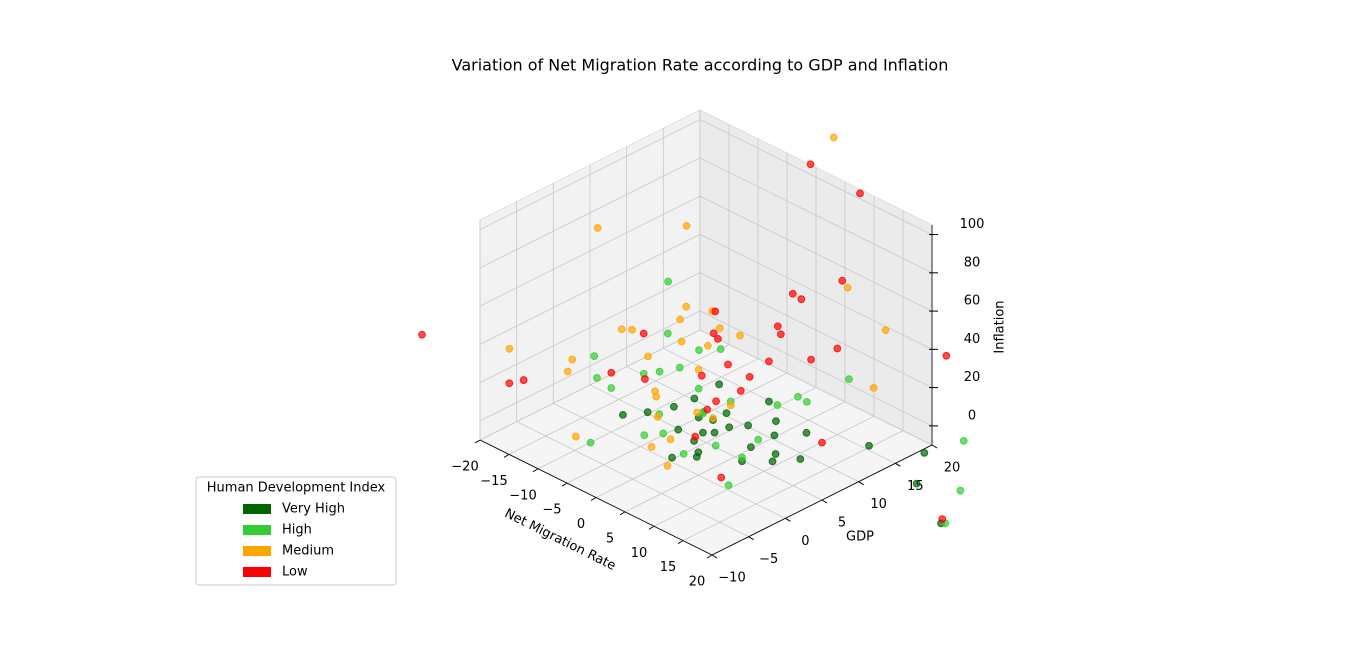 This screenshot has height=665, width=1366. Describe the element at coordinates (972, 415) in the screenshot. I see `z-tick-label: 0` at that location.